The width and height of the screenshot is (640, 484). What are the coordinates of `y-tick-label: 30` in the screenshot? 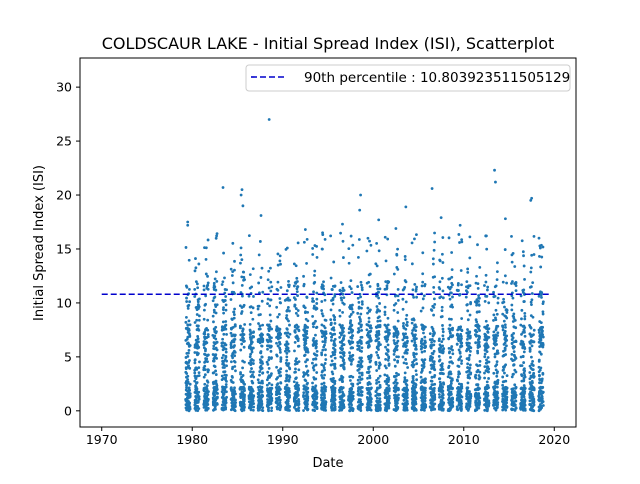 It's located at (64, 87).